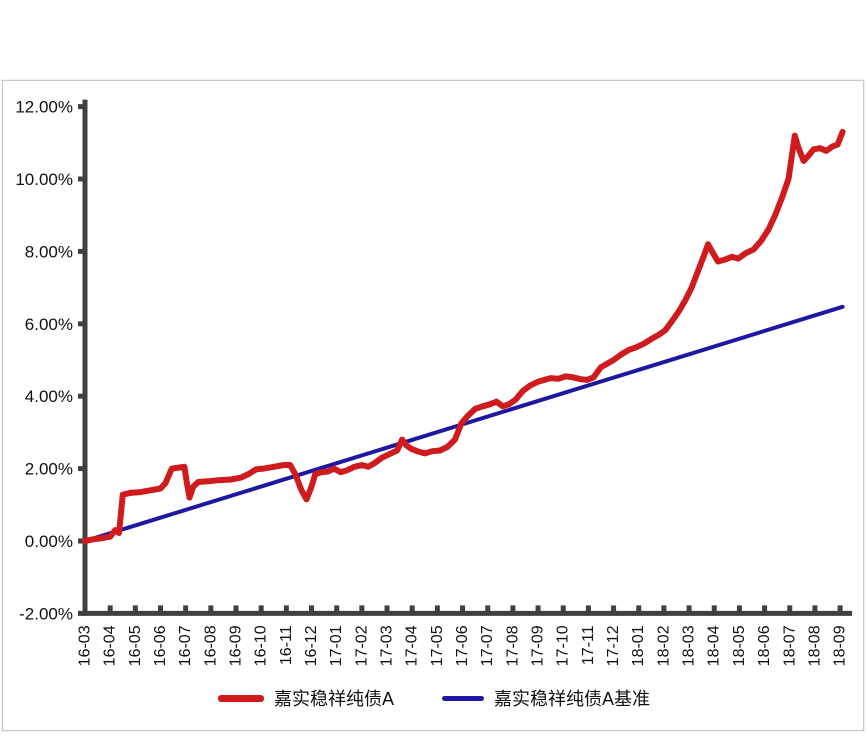 This screenshot has height=739, width=868. What do you see at coordinates (49, 541) in the screenshot?
I see `y-tick-label: 0.00%` at bounding box center [49, 541].